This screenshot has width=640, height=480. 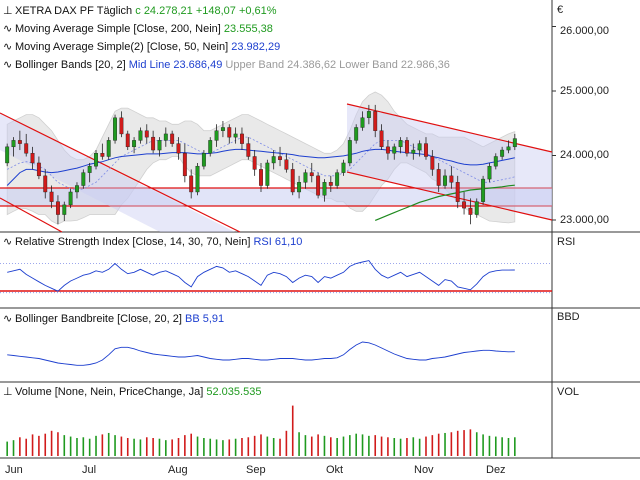 I want to click on volume-value: 52.035.535, so click(x=234, y=392).